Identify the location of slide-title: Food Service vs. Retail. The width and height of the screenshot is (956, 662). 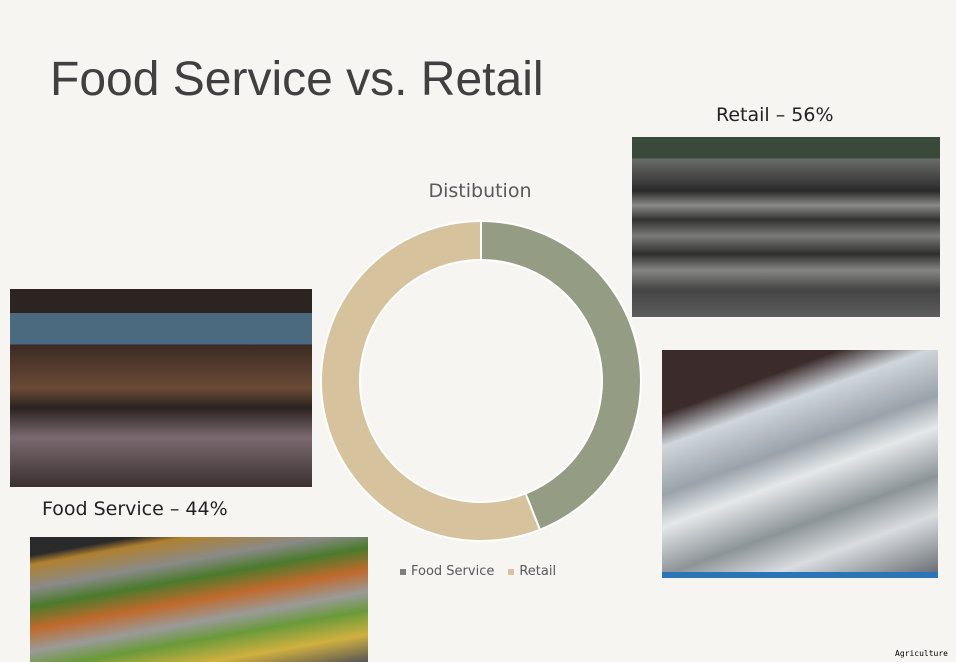
(297, 79).